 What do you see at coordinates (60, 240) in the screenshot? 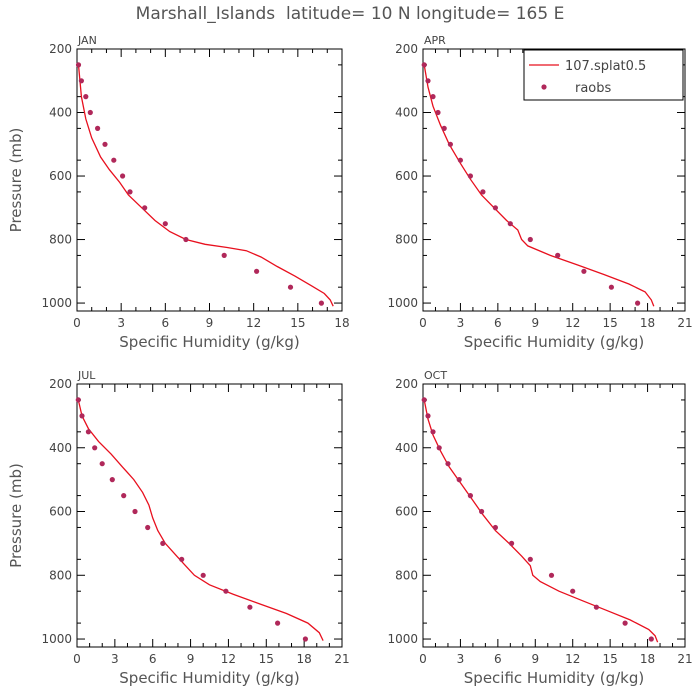
I see `y-tick-label-jan: 800` at bounding box center [60, 240].